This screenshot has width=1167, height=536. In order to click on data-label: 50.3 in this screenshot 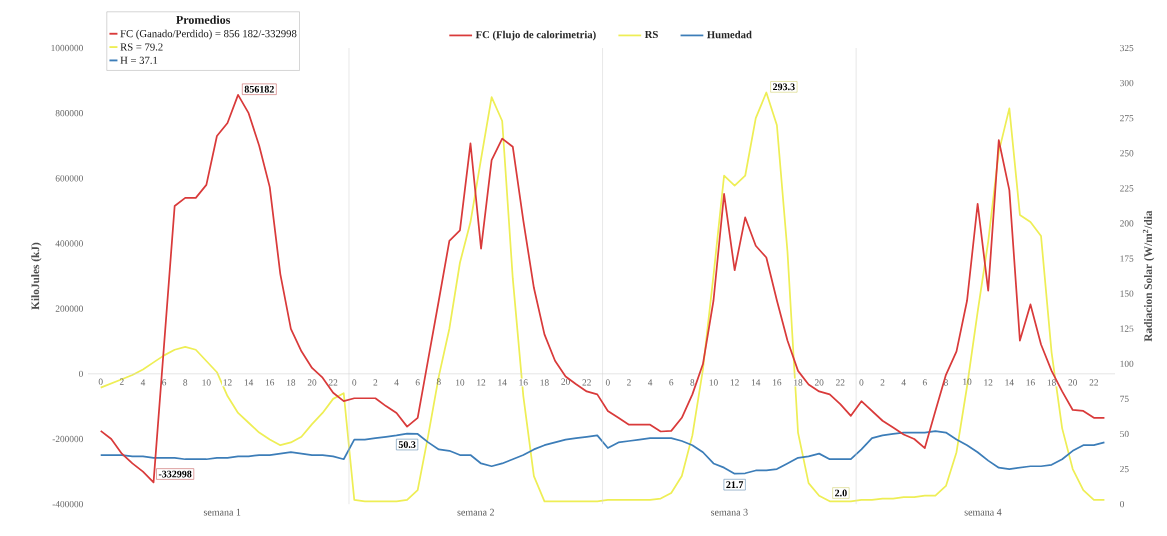, I will do `click(407, 444)`.